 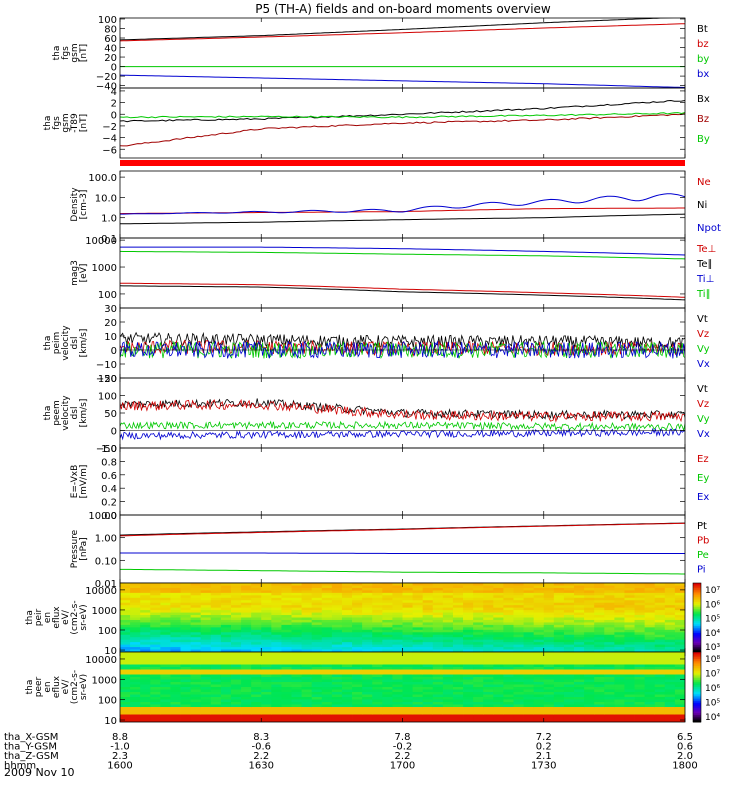 What do you see at coordinates (702, 389) in the screenshot?
I see `legend-vt: Vt` at bounding box center [702, 389].